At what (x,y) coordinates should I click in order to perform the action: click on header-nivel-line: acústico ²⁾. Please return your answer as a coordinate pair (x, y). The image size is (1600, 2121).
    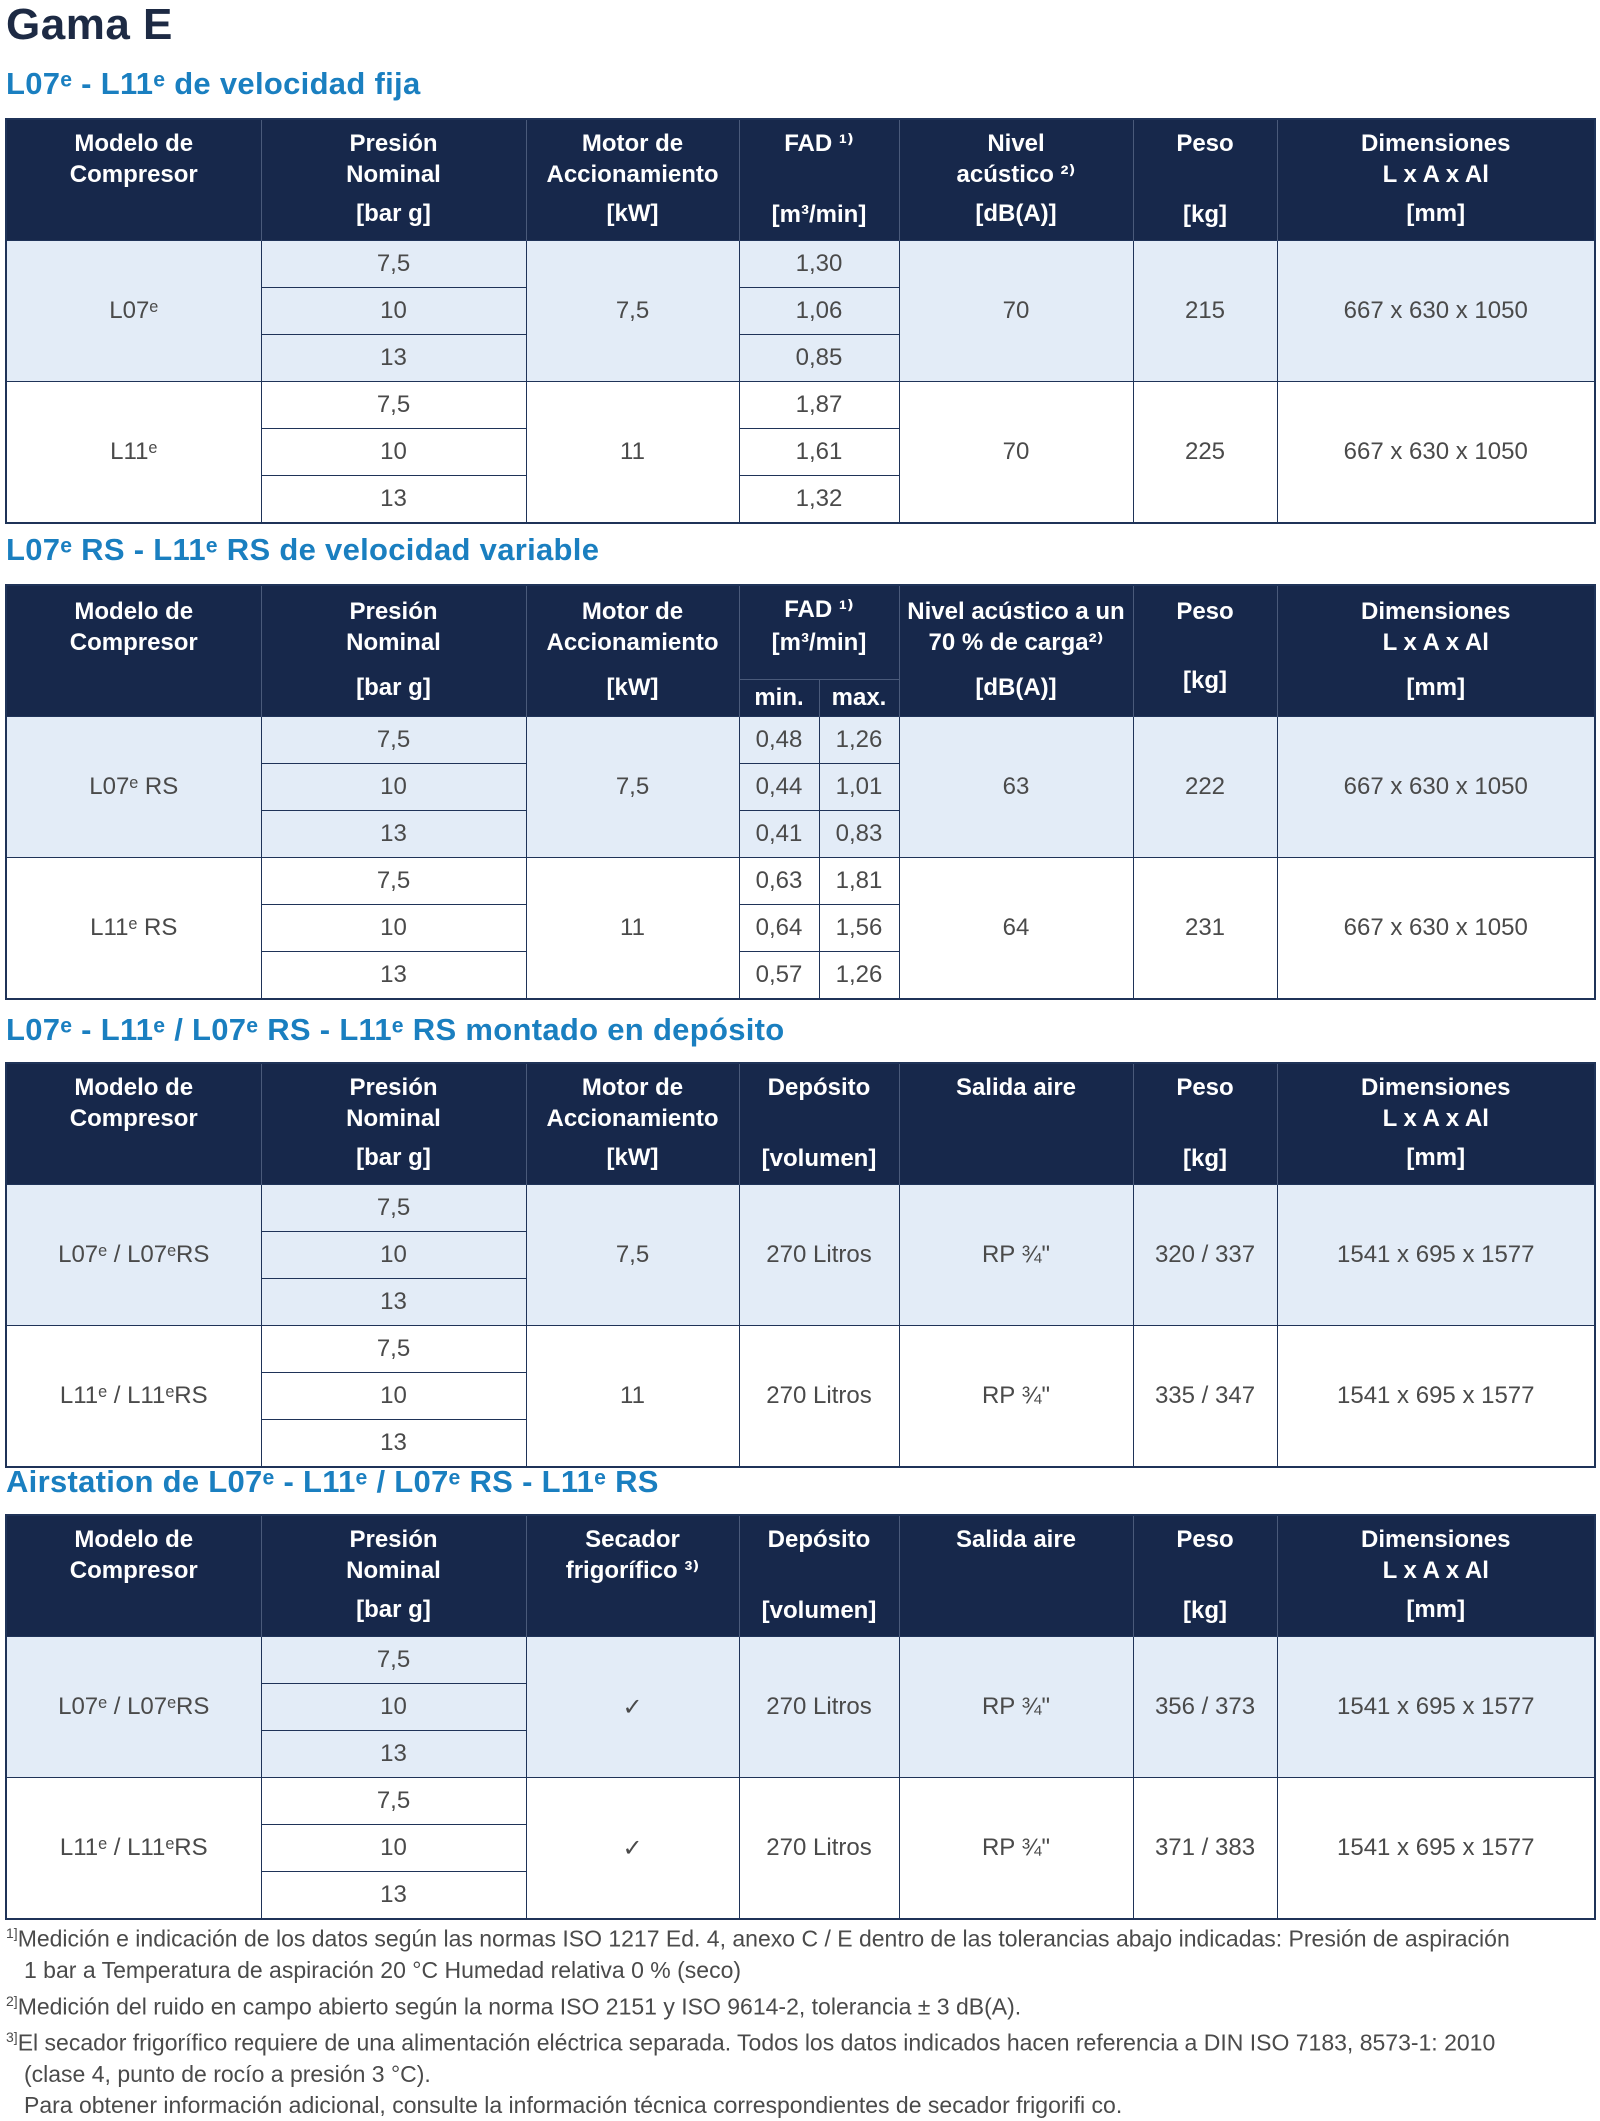
    Looking at the image, I should click on (1016, 174).